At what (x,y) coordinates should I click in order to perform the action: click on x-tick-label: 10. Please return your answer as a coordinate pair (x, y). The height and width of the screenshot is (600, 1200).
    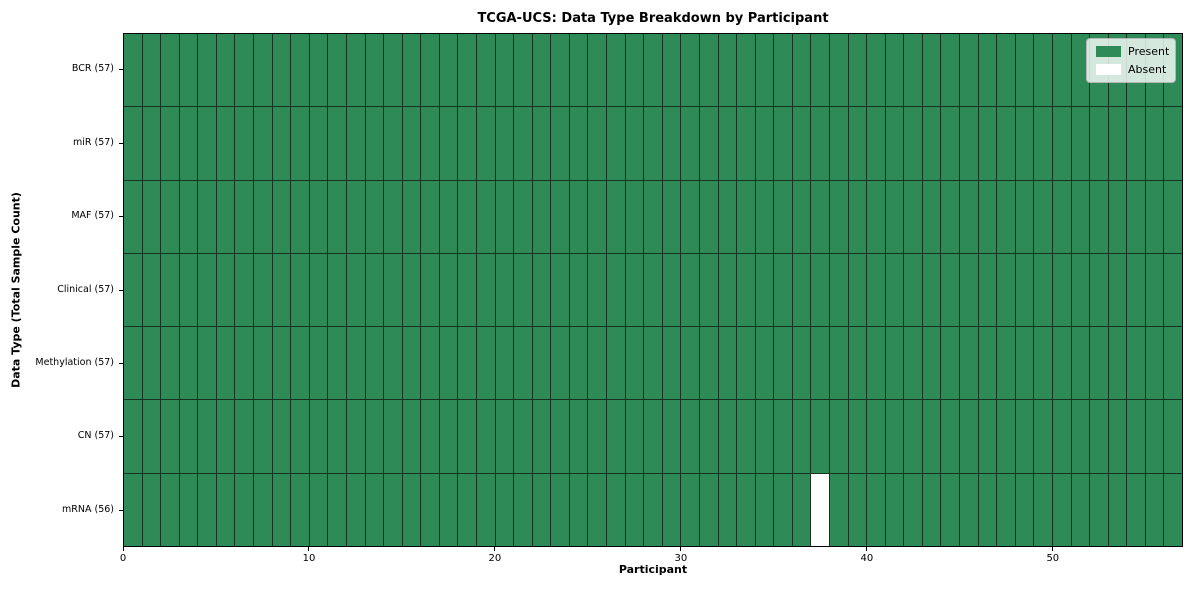
    Looking at the image, I should click on (309, 558).